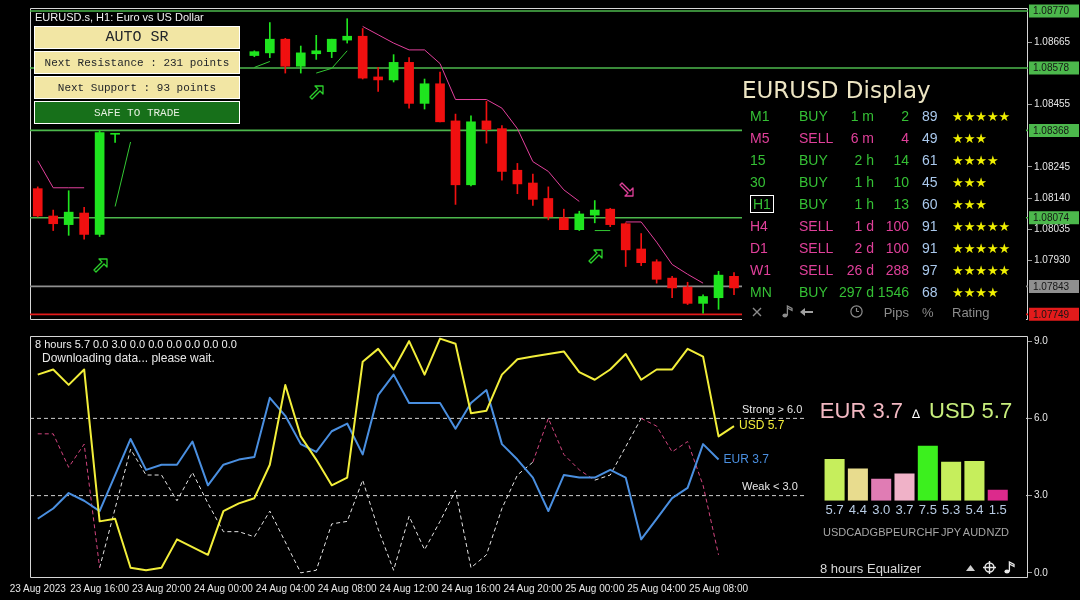  Describe the element at coordinates (905, 116) in the screenshot. I see `text: 2` at that location.